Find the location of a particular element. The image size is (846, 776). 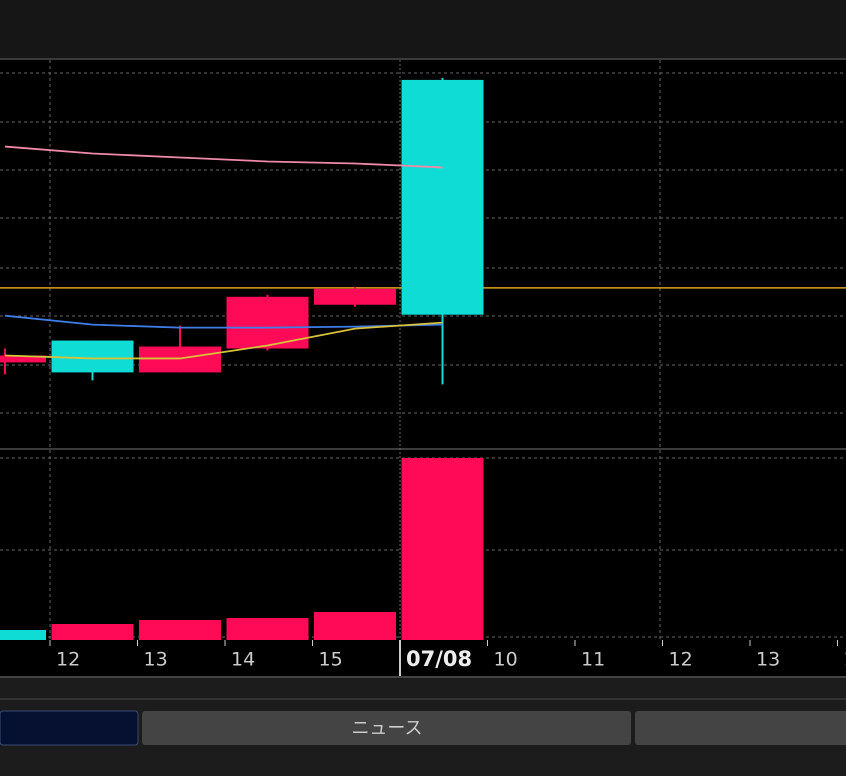

x-tick-label: 07/08 is located at coordinates (439, 659).